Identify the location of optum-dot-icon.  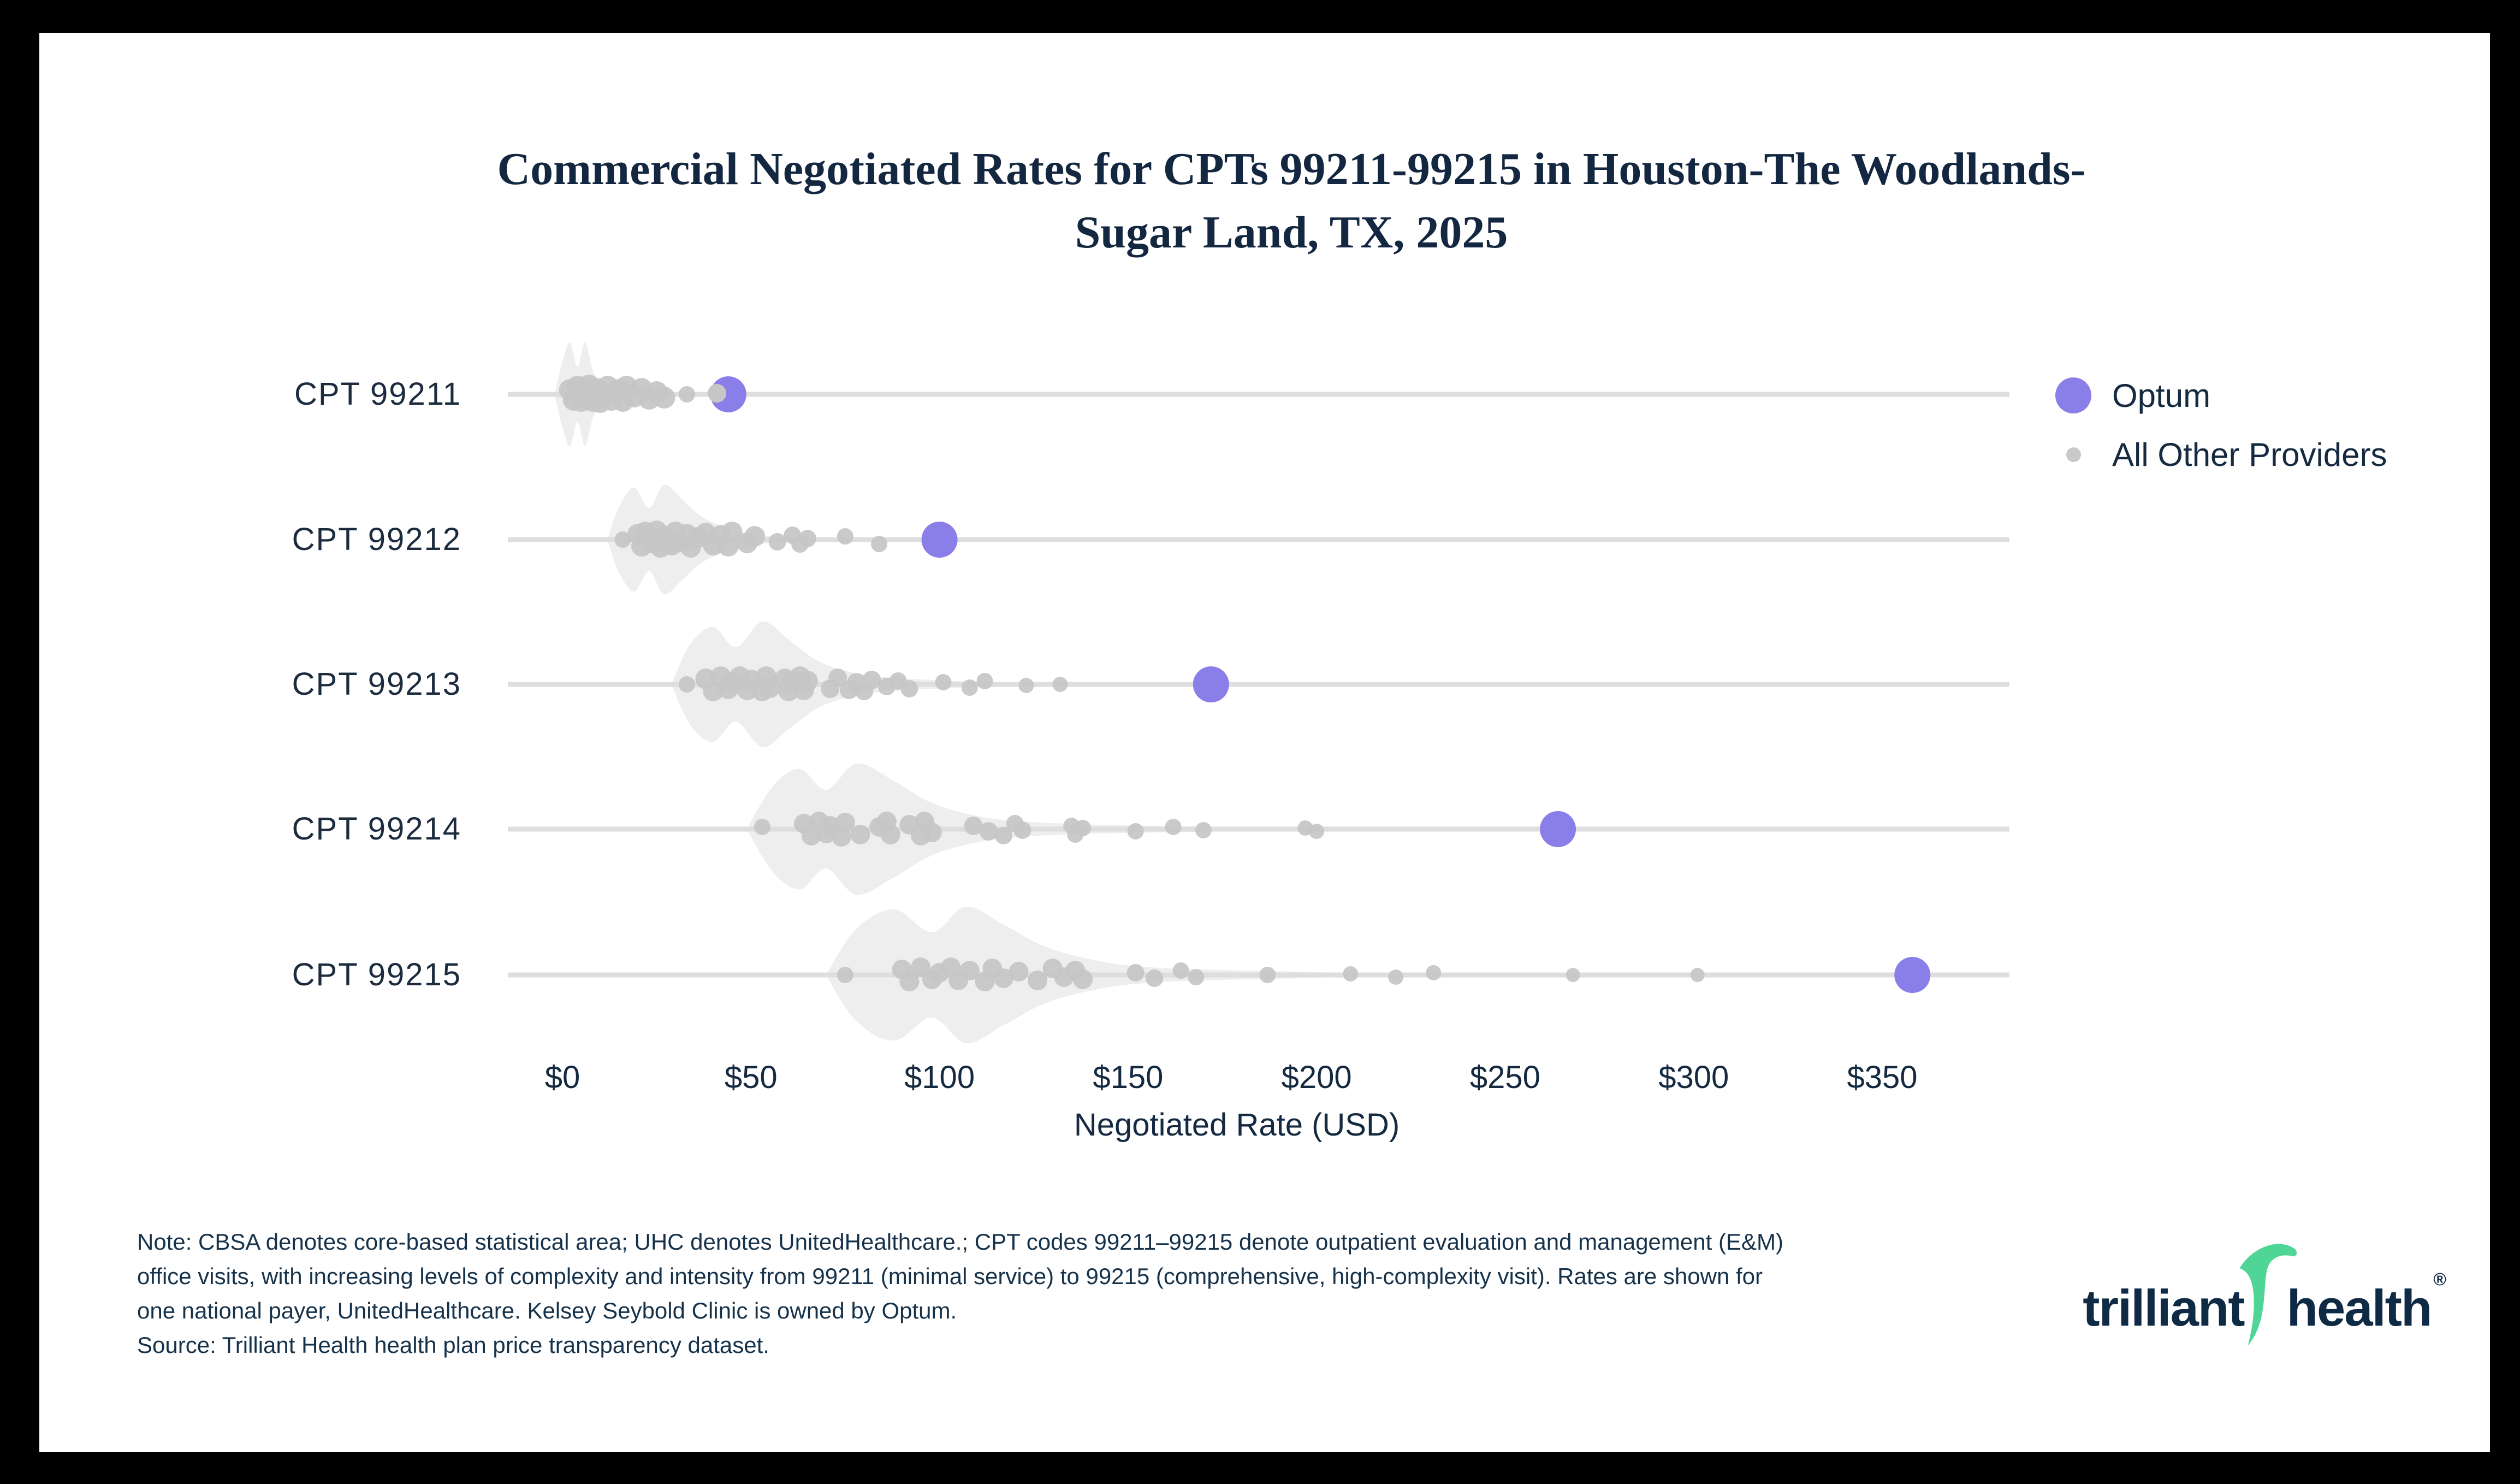
(2073, 395).